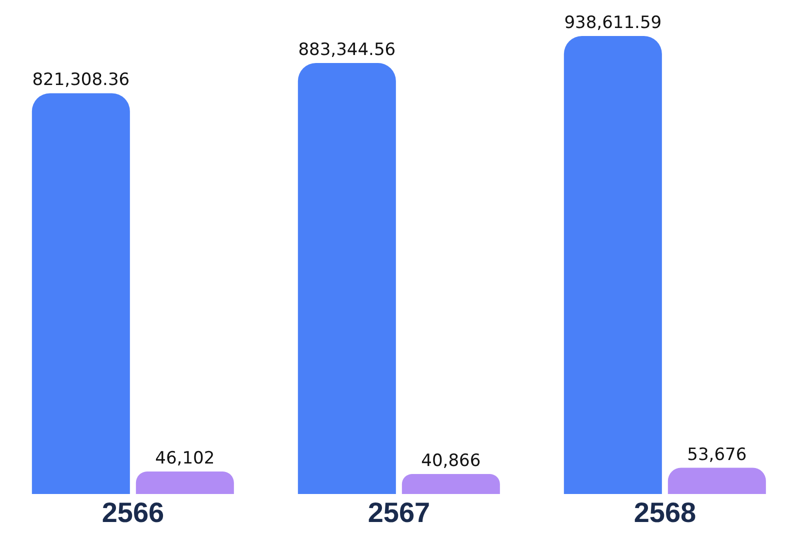 Image resolution: width=798 pixels, height=540 pixels. What do you see at coordinates (133, 512) in the screenshot?
I see `x-tick-label: 2566` at bounding box center [133, 512].